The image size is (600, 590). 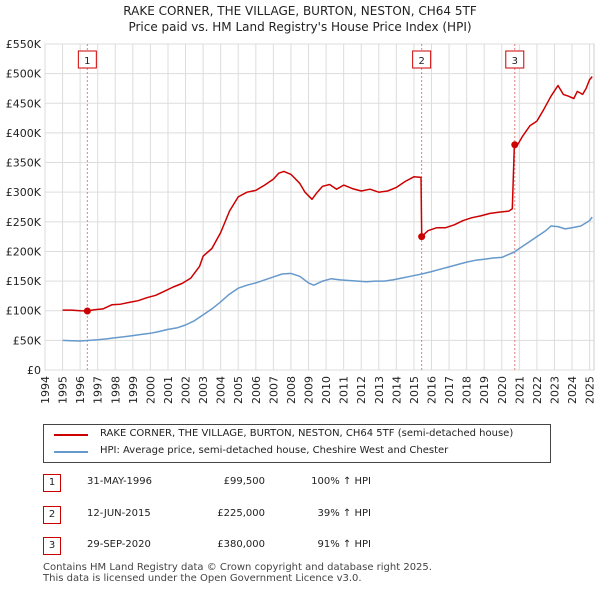 I want to click on x-tick-label: 2012, so click(x=361, y=390).